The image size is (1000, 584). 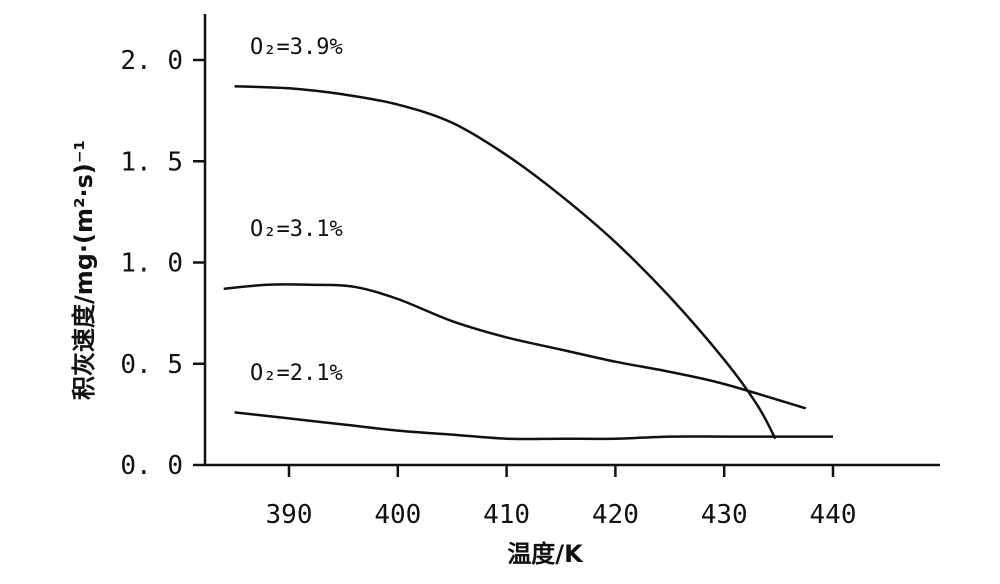 What do you see at coordinates (506, 515) in the screenshot?
I see `x-tick-label: 410` at bounding box center [506, 515].